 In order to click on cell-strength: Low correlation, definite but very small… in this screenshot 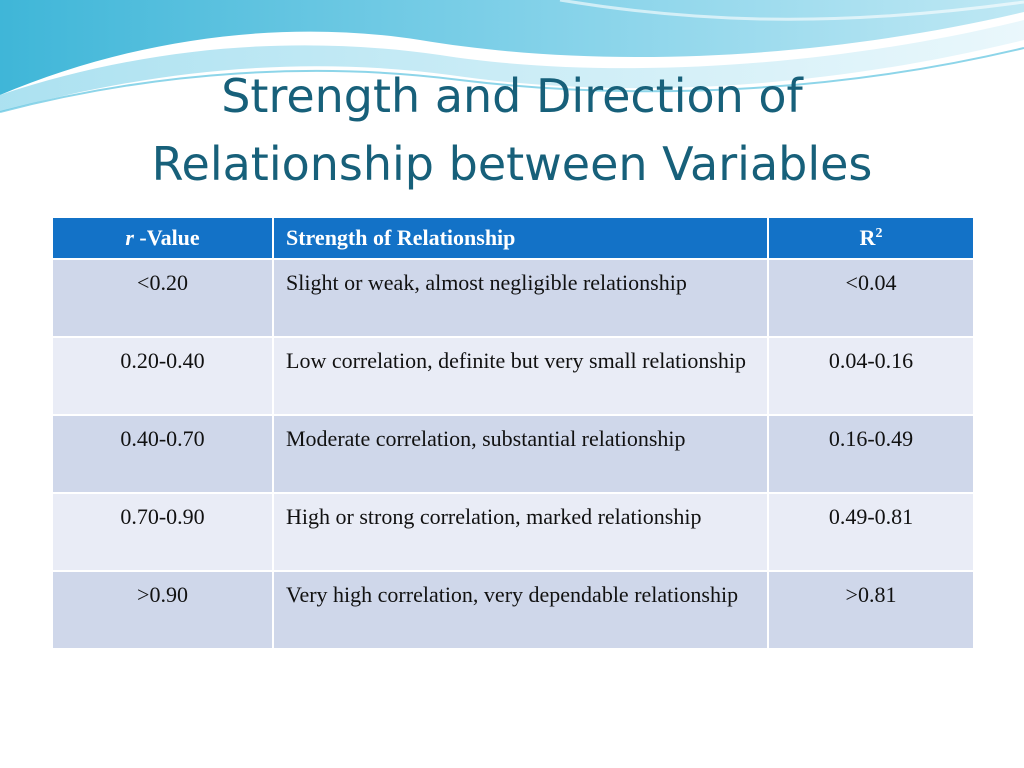, I will do `click(520, 376)`.